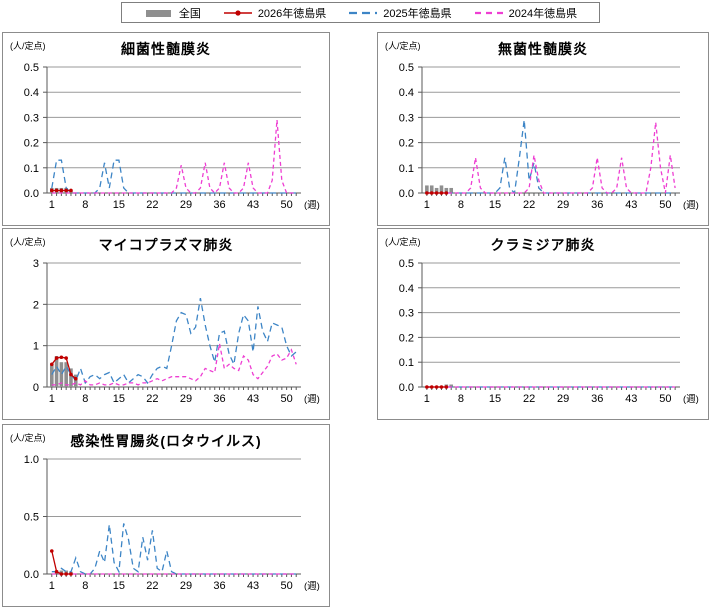 The height and width of the screenshot is (608, 711). I want to click on y-axis-labels: 0.0 0.5 1.0, so click(31, 517).